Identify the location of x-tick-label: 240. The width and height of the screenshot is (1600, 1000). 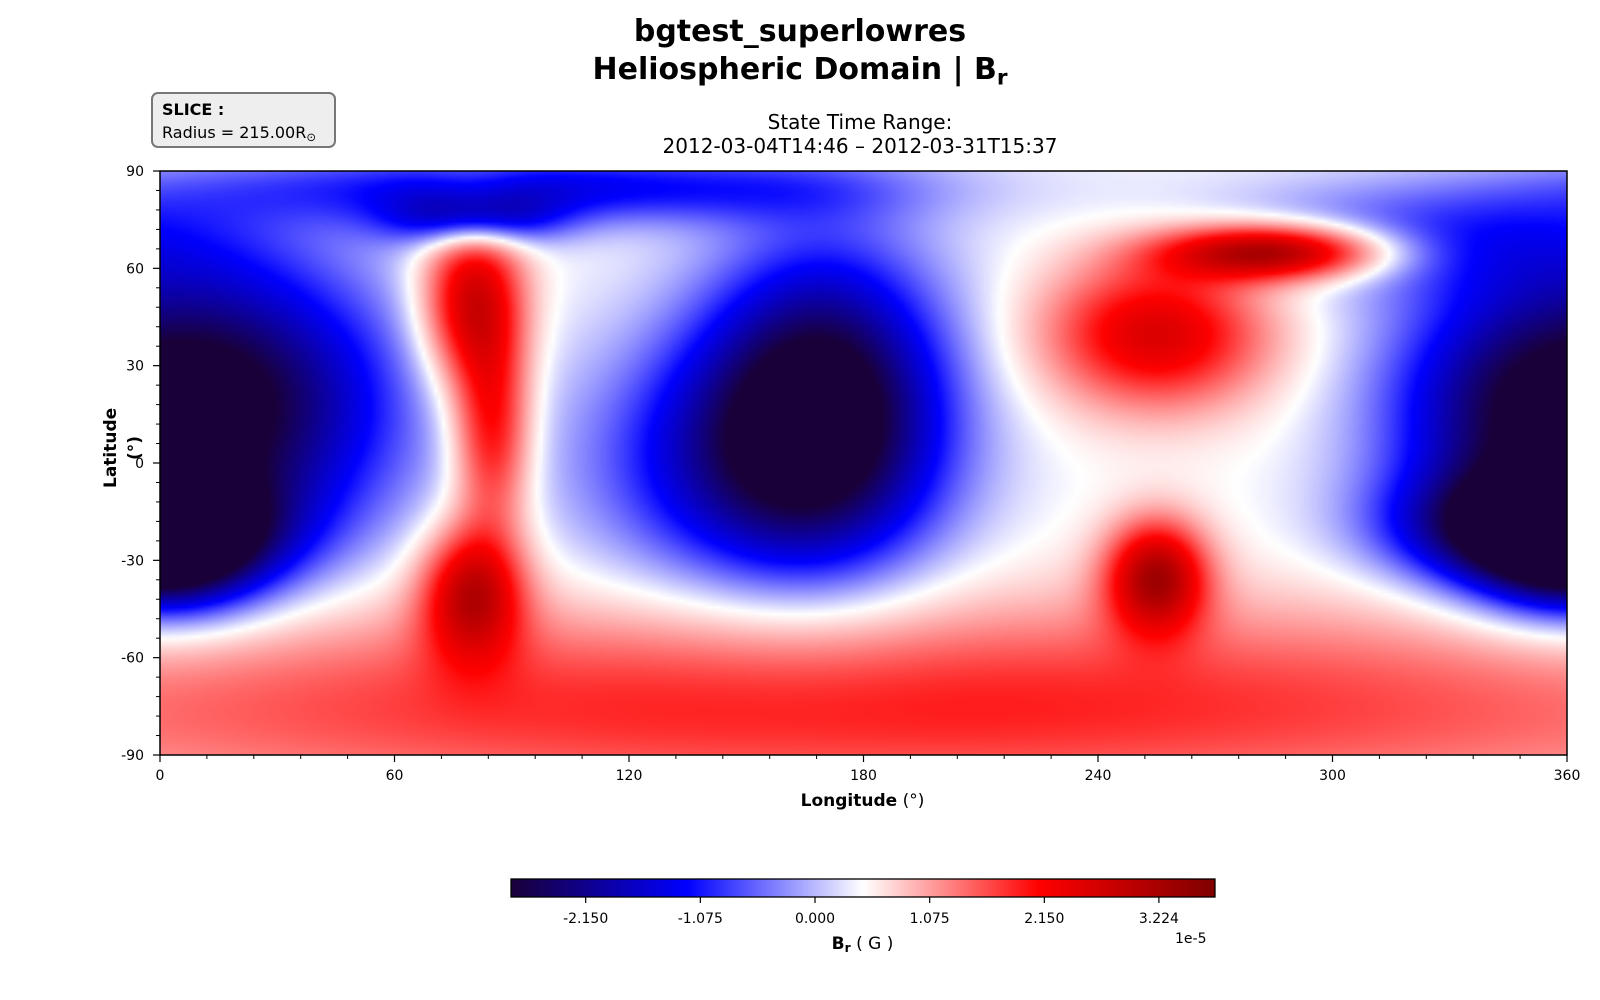
(1098, 776).